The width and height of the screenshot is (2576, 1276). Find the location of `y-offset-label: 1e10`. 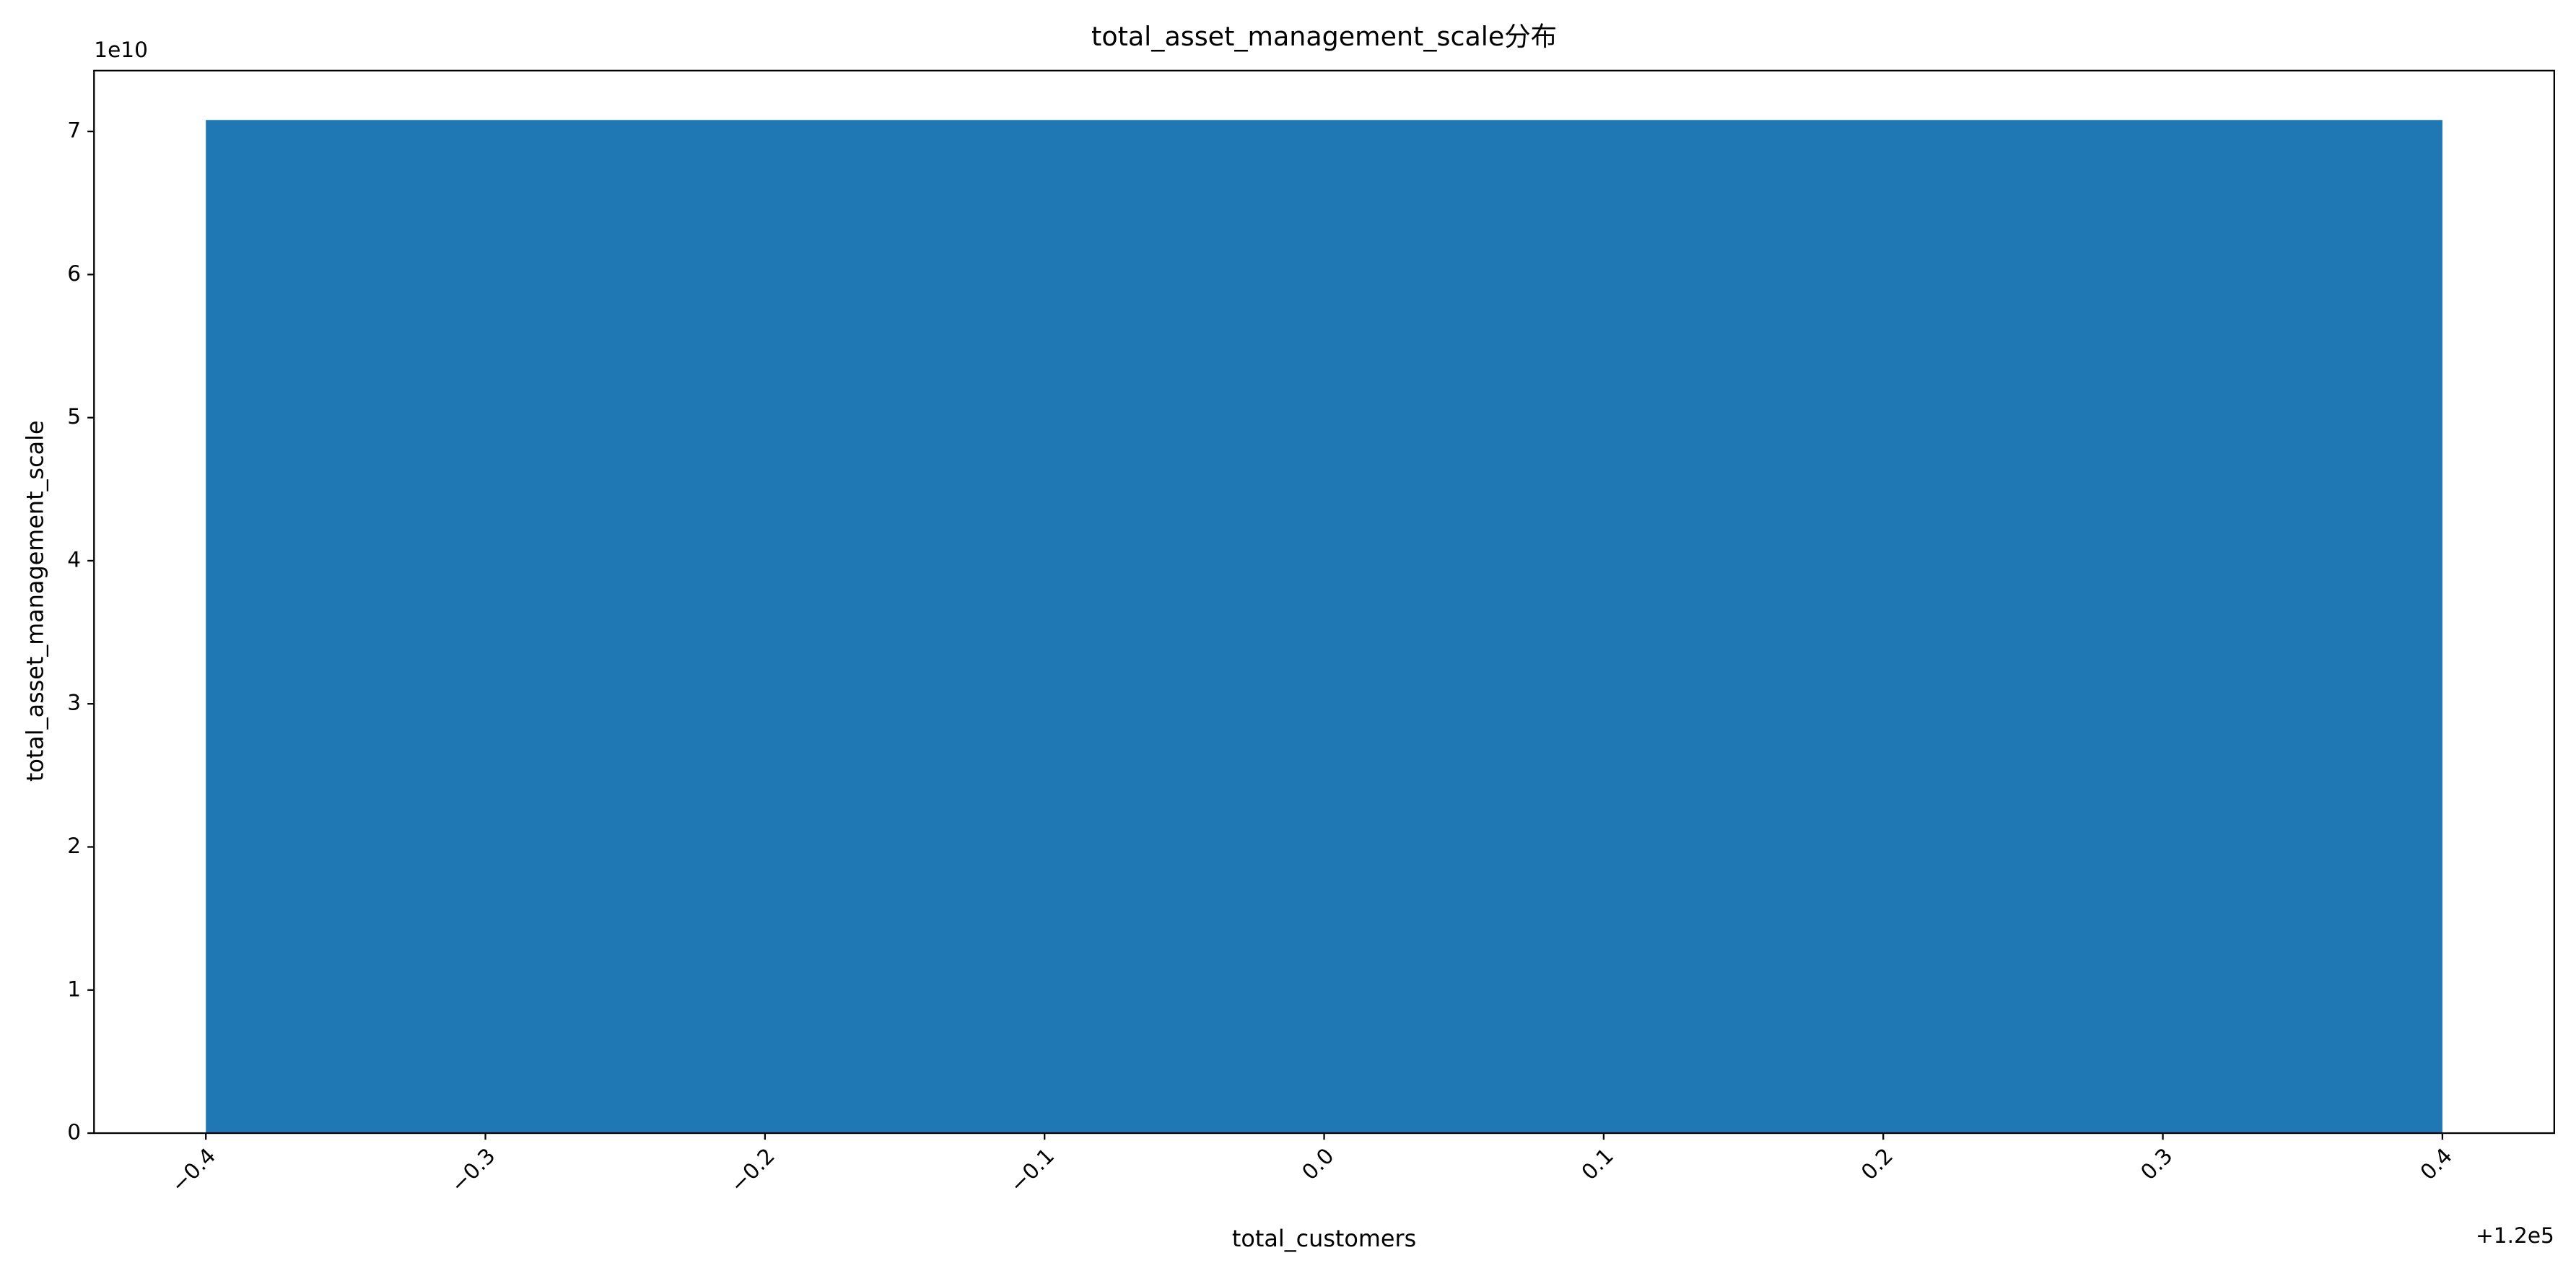

y-offset-label: 1e10 is located at coordinates (121, 50).